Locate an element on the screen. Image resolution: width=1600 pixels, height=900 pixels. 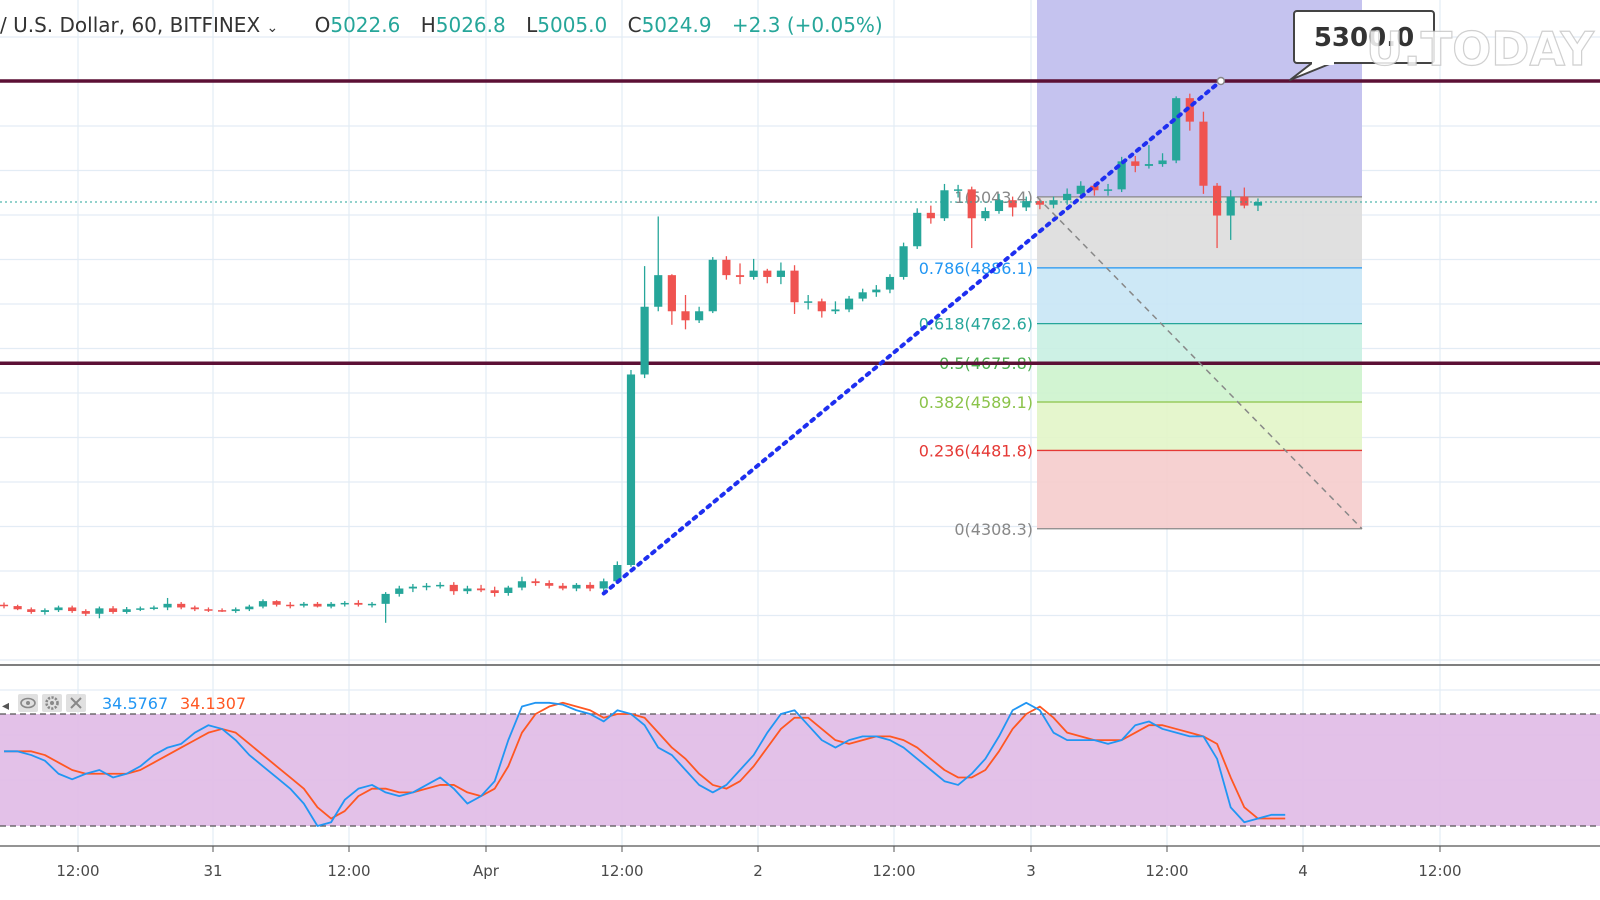
fib-level-label: 0.236(4481.8) is located at coordinates (976, 450).